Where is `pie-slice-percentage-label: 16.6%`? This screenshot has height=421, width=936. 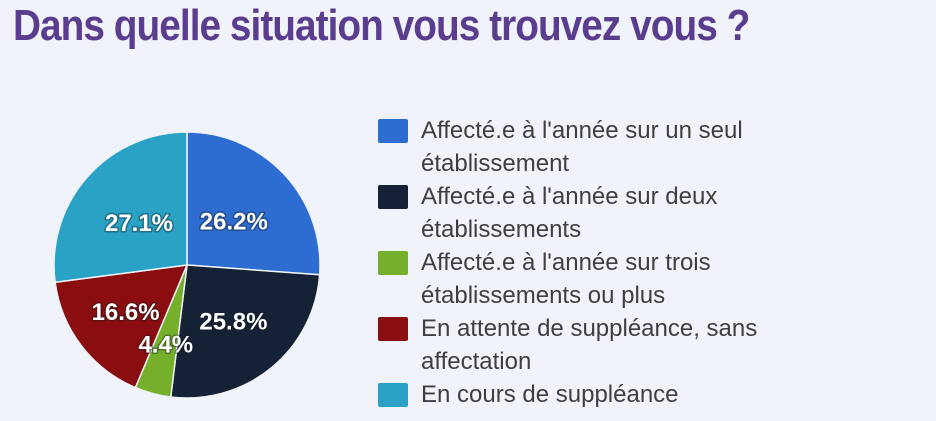 pie-slice-percentage-label: 16.6% is located at coordinates (126, 312).